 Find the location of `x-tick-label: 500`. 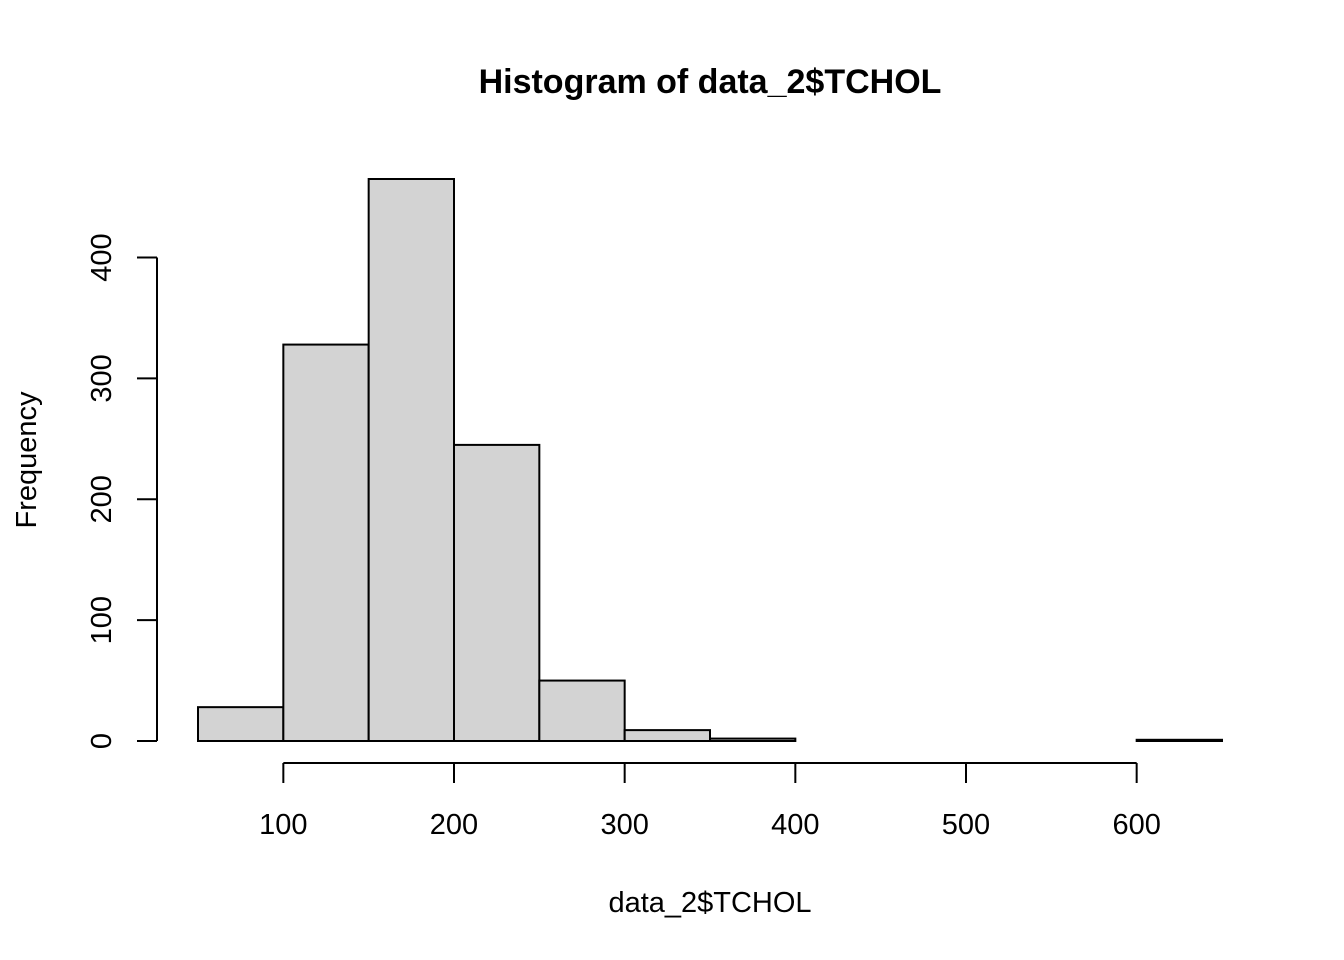

x-tick-label: 500 is located at coordinates (966, 825).